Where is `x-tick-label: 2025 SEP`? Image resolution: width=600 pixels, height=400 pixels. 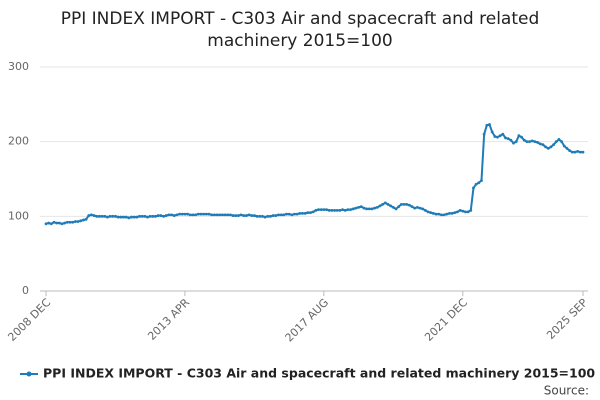 x-tick-label: 2025 SEP is located at coordinates (567, 319).